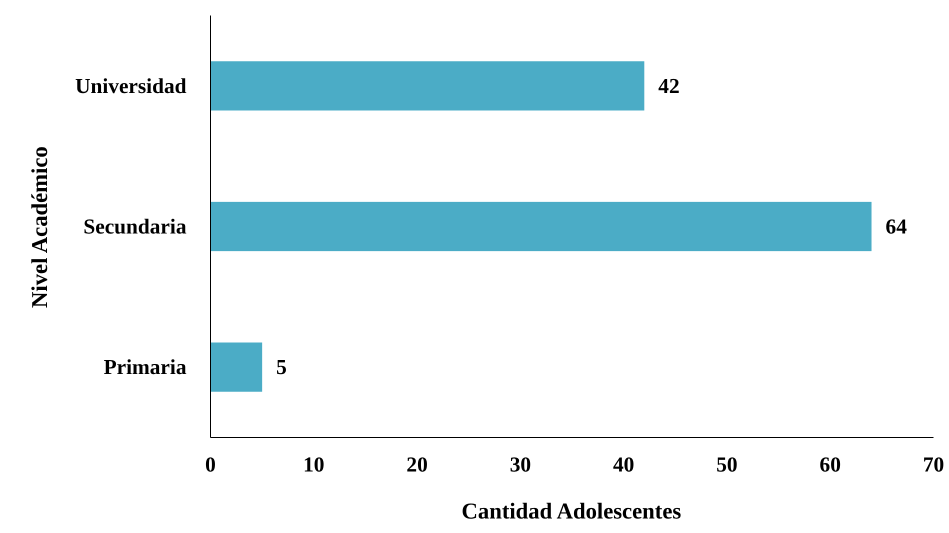 The width and height of the screenshot is (949, 533). I want to click on y-axis-title: Nivel Académico, so click(39, 227).